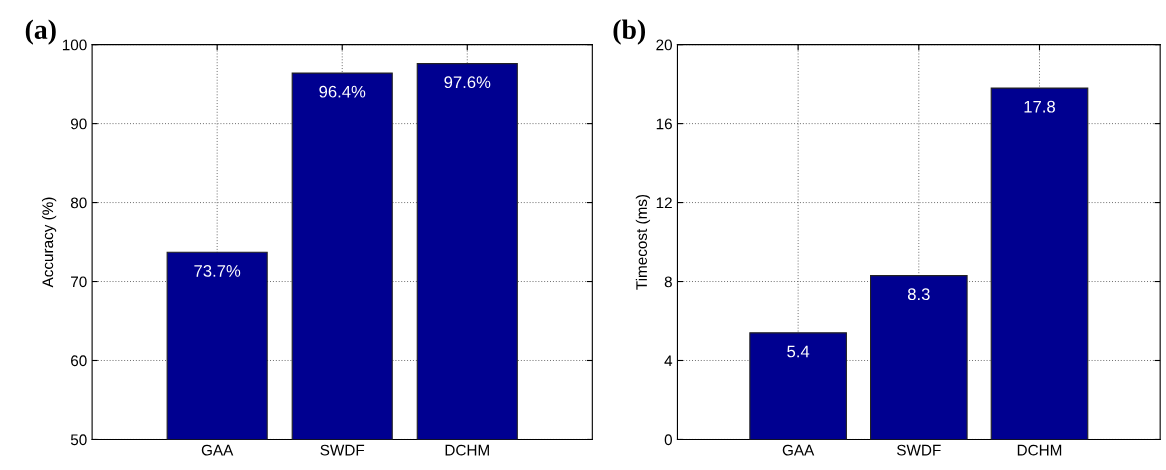  Describe the element at coordinates (798, 351) in the screenshot. I see `data-label: 5.4` at that location.